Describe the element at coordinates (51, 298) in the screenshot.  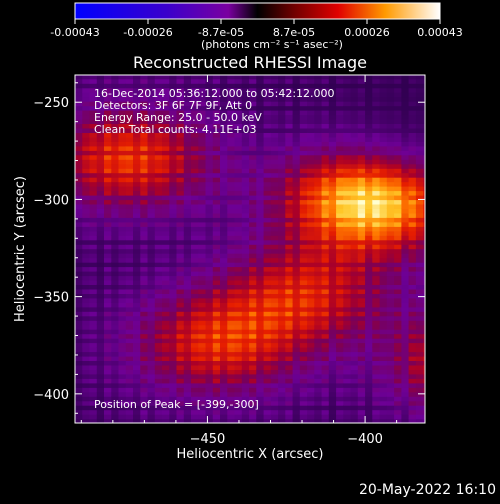
I see `y-tick-label: −350` at that location.